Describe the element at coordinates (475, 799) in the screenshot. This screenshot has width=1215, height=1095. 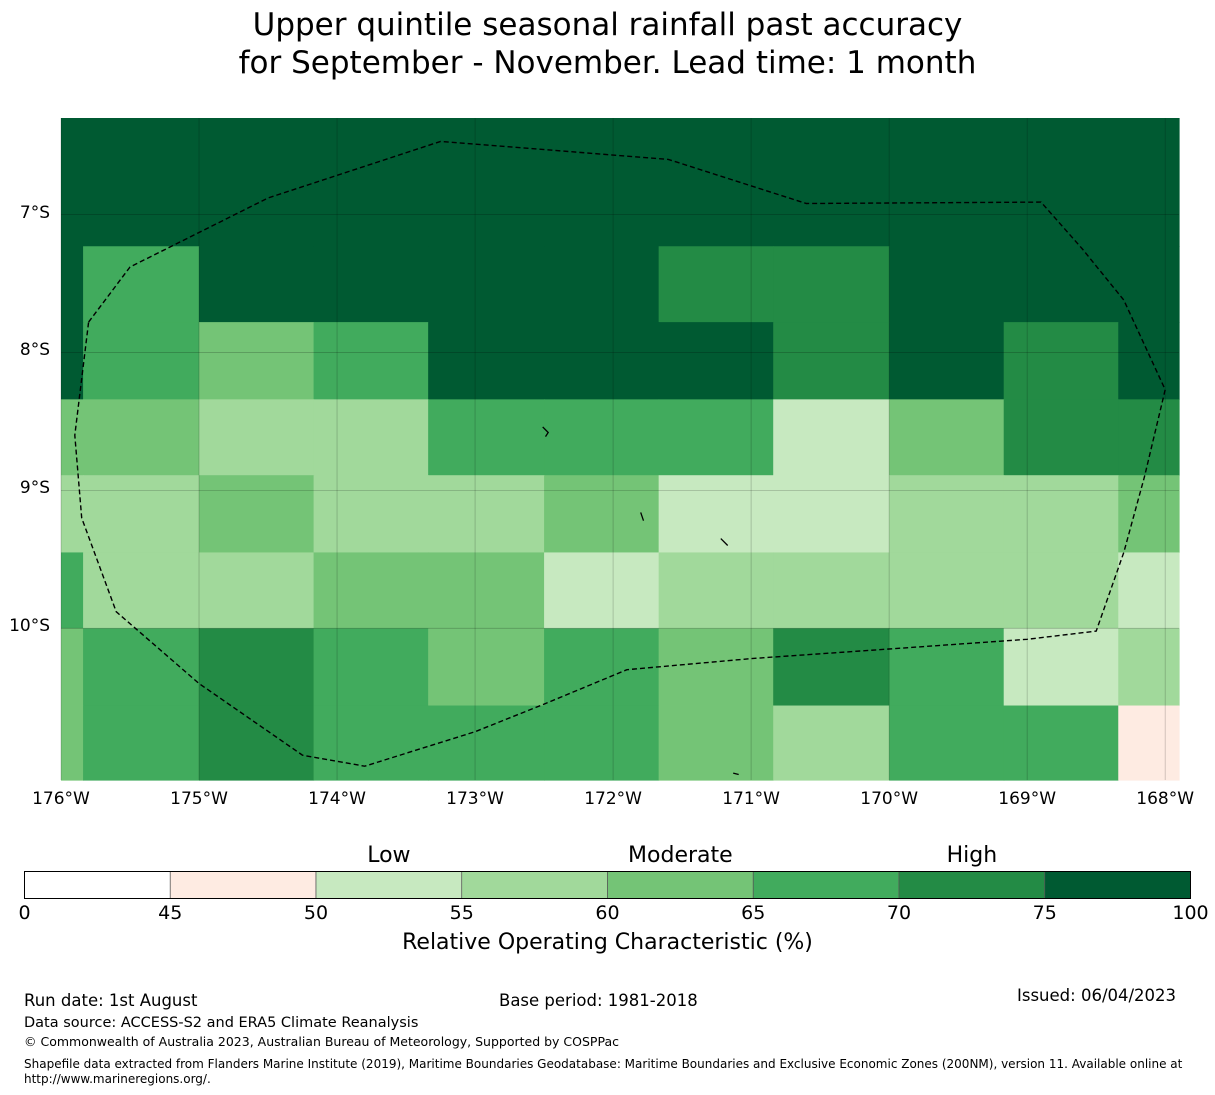
I see `lon-tick-label: 173°W` at that location.